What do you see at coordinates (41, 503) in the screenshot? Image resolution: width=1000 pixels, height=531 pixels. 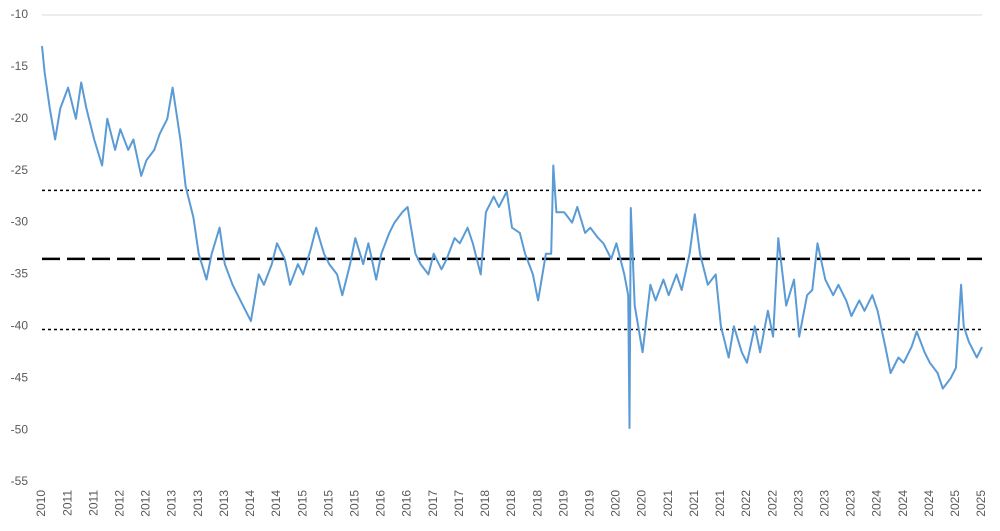 I see `x-tick-label: 2010` at bounding box center [41, 503].